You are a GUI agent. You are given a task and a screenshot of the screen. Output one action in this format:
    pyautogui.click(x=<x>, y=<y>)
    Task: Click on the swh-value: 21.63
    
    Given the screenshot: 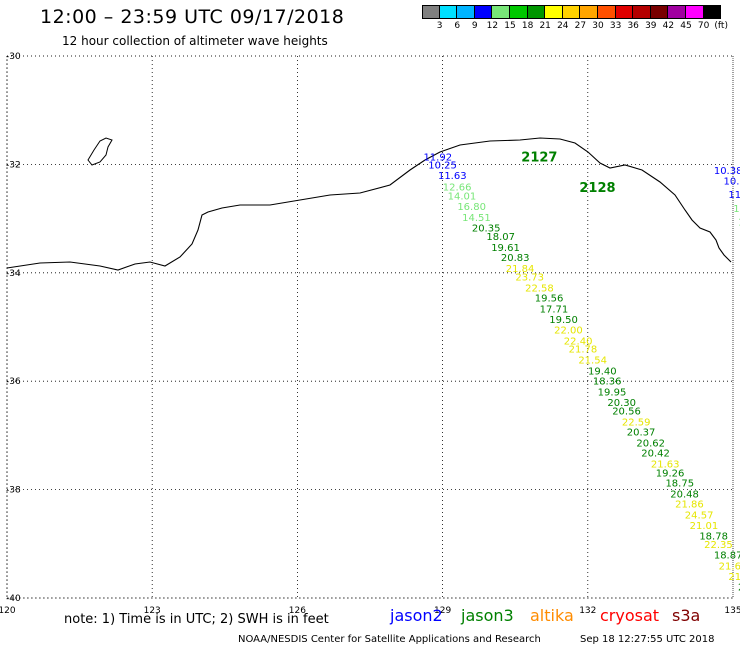 What is the action you would take?
    pyautogui.click(x=665, y=465)
    